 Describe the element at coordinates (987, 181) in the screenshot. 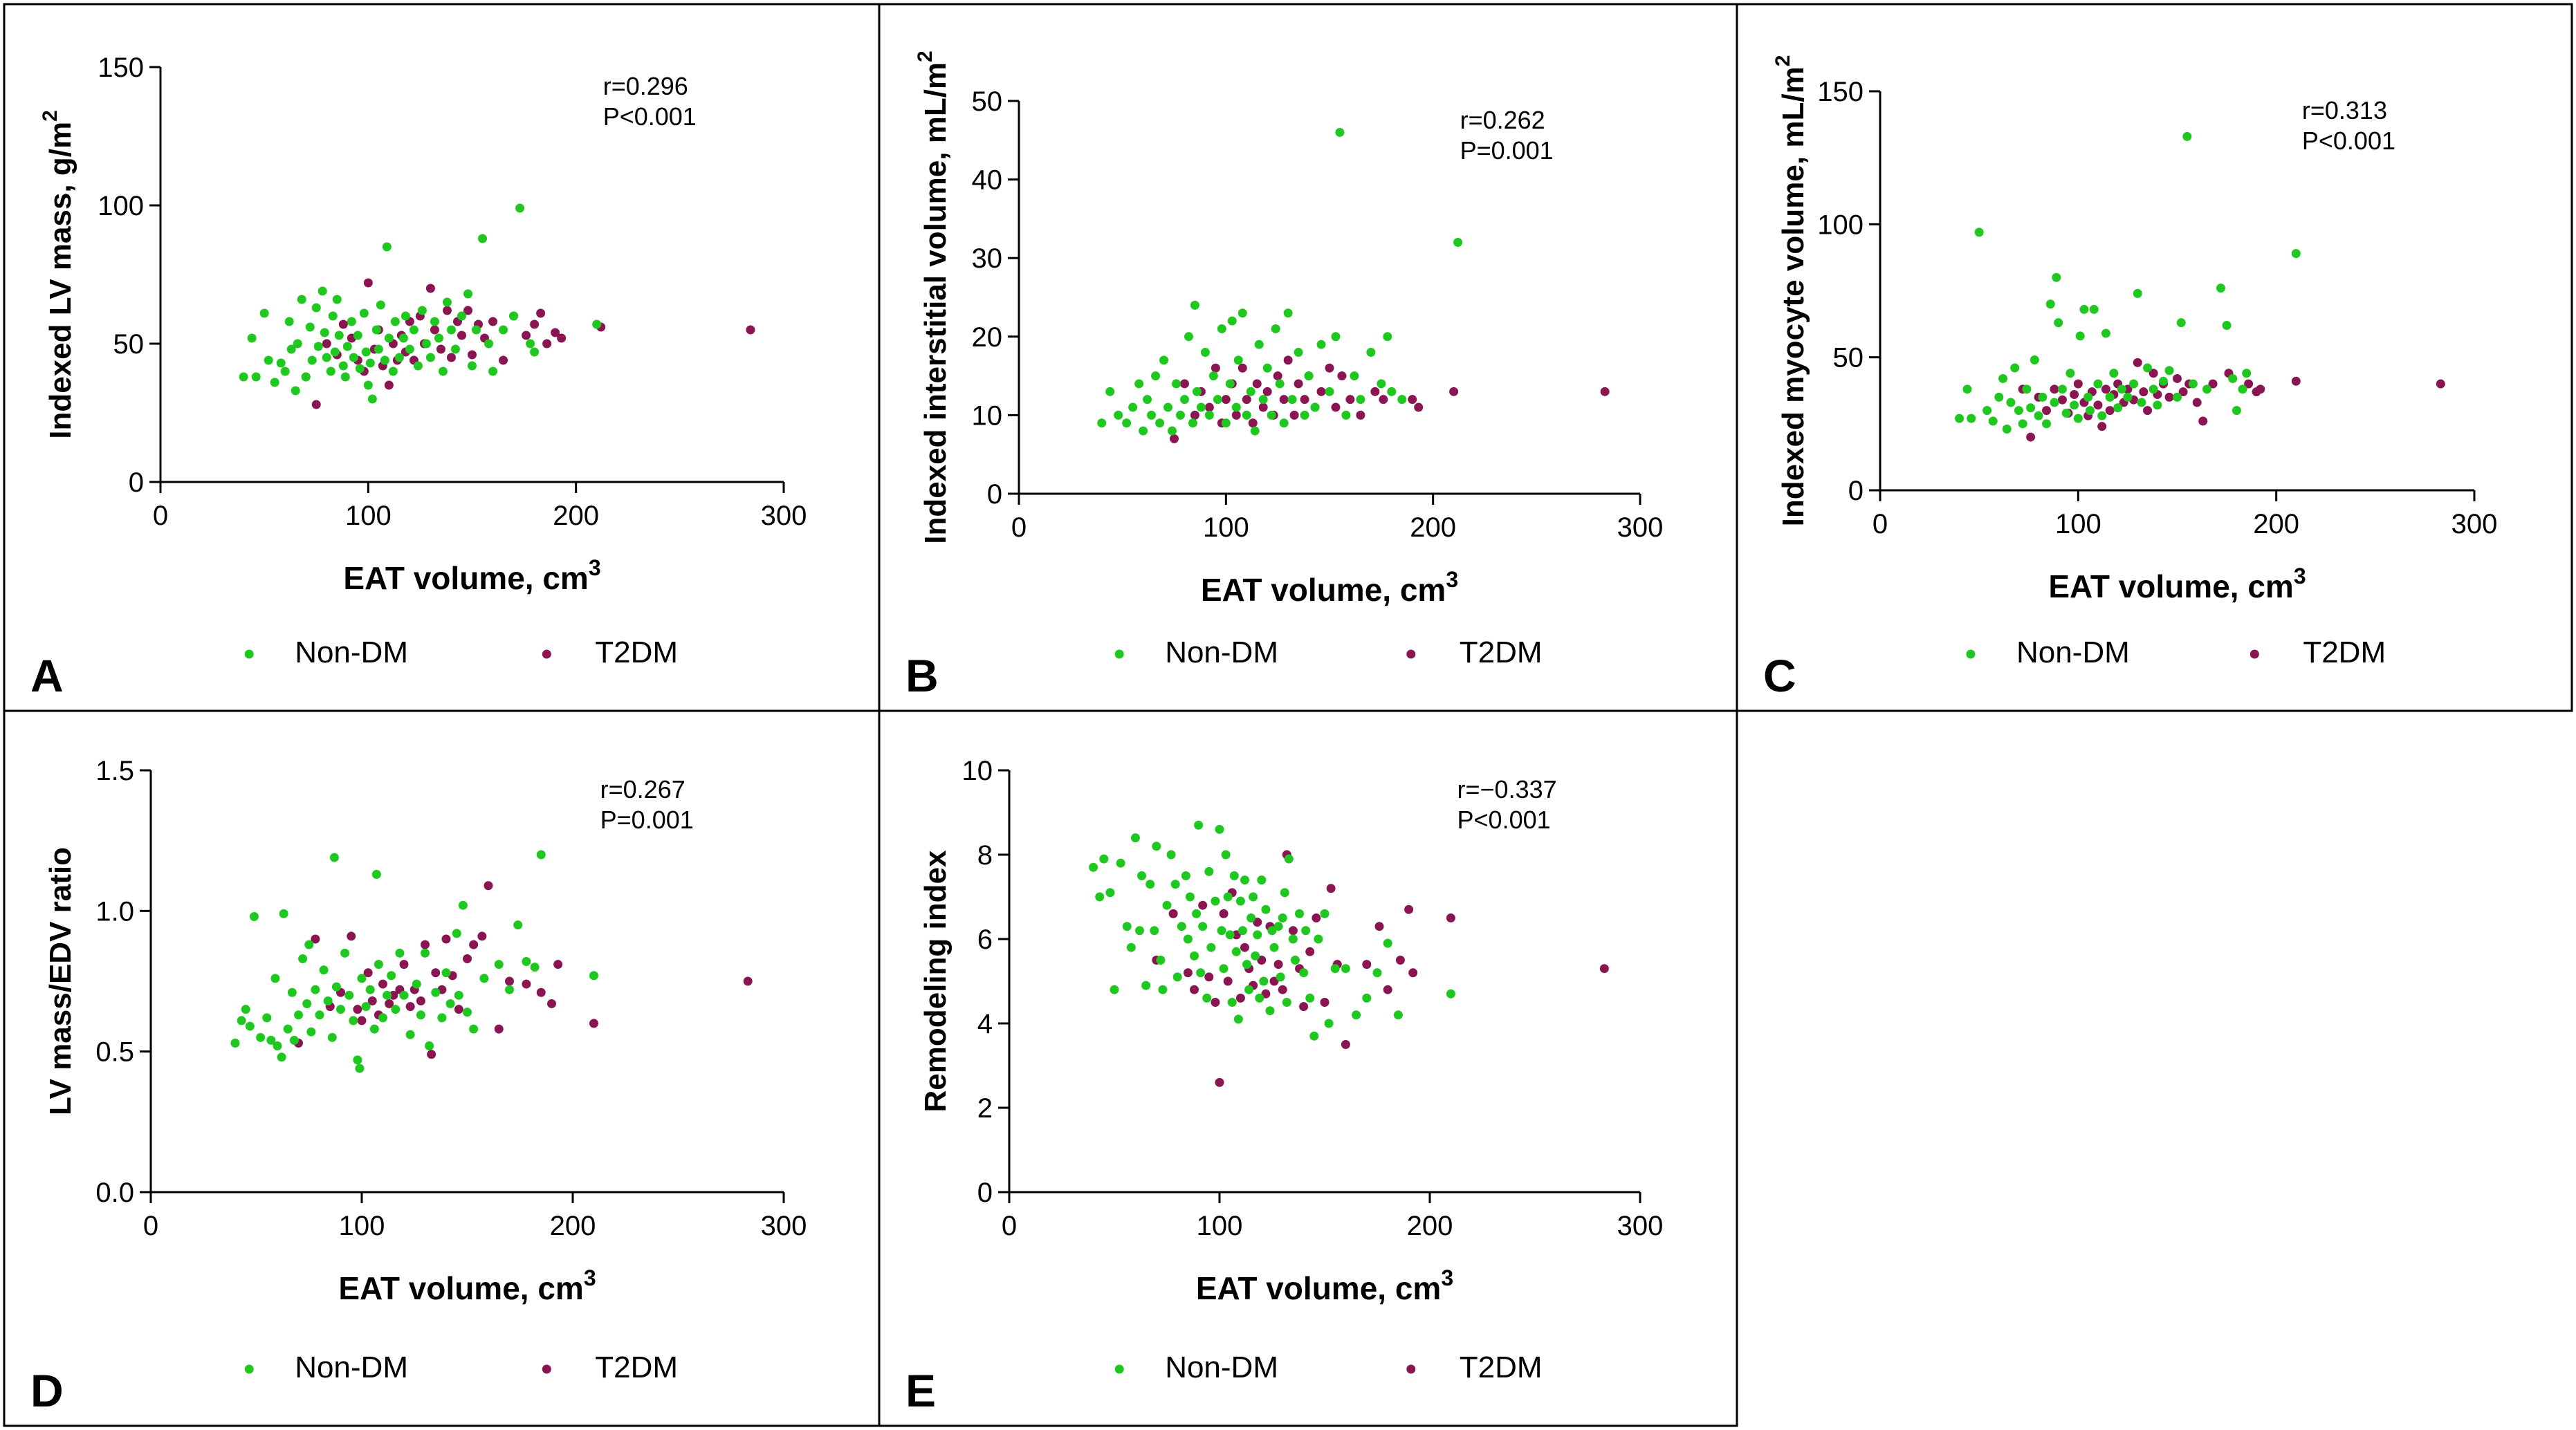

I see `y-tick-label: 40` at that location.